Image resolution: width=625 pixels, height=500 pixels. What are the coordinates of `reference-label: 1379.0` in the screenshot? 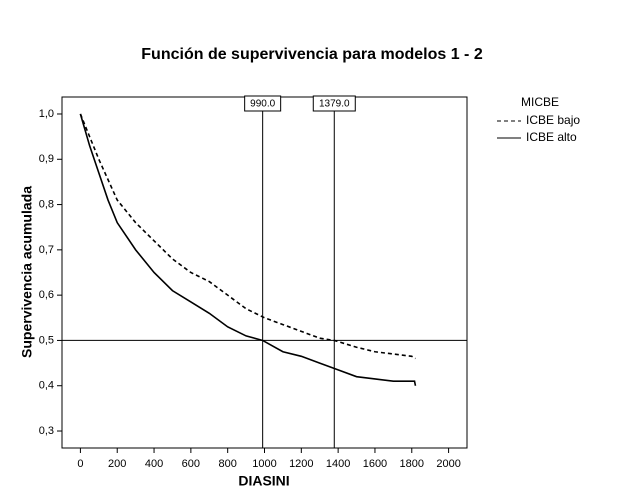 It's located at (334, 104).